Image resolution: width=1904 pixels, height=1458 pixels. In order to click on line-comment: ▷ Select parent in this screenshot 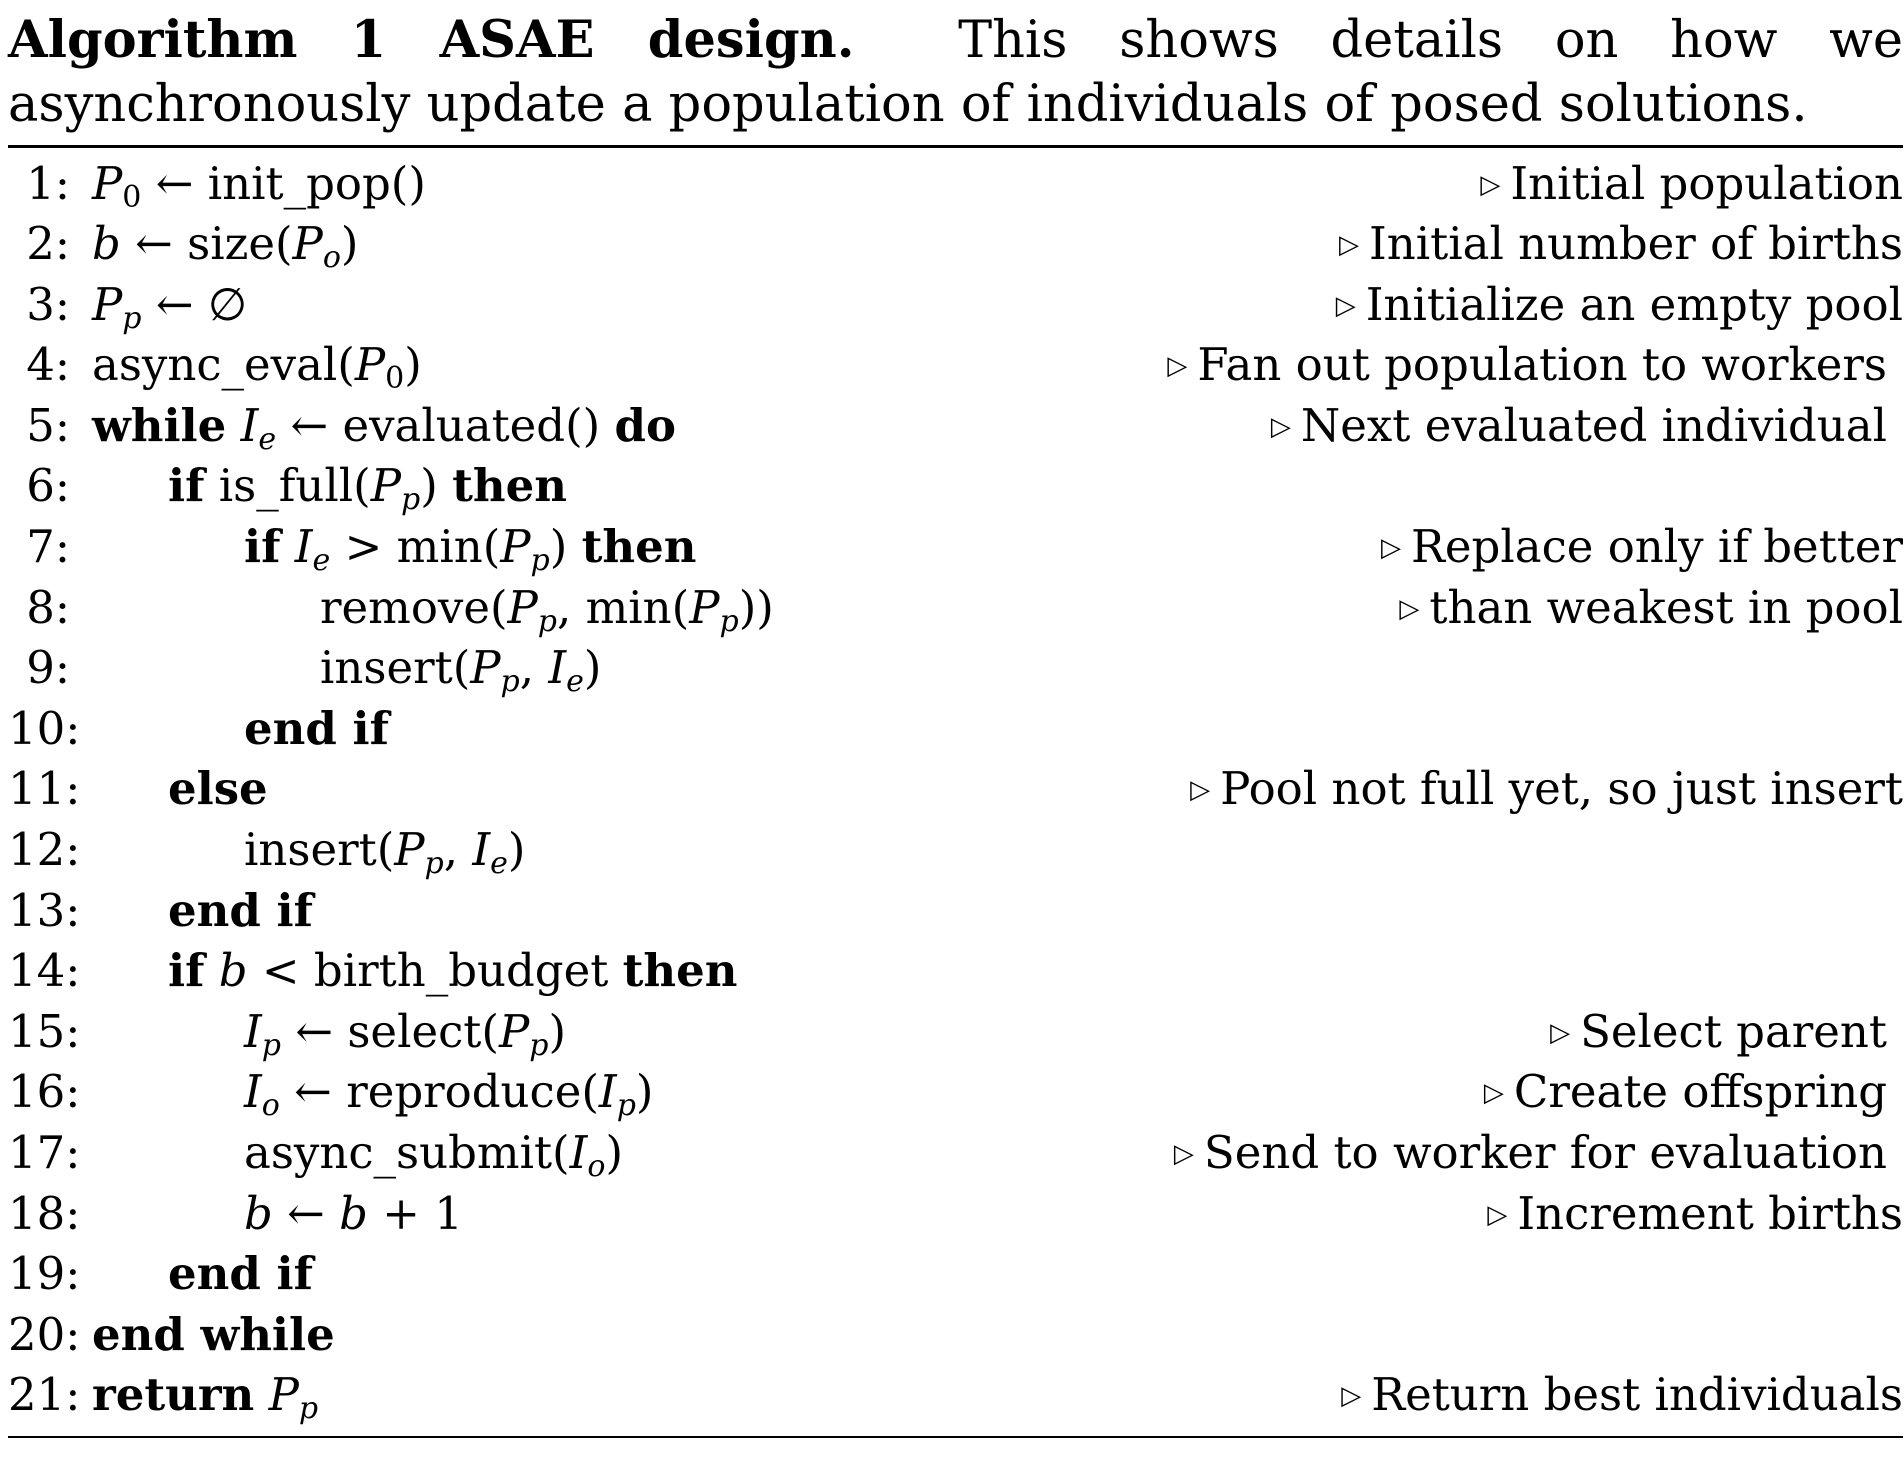, I will do `click(1718, 1032)`.